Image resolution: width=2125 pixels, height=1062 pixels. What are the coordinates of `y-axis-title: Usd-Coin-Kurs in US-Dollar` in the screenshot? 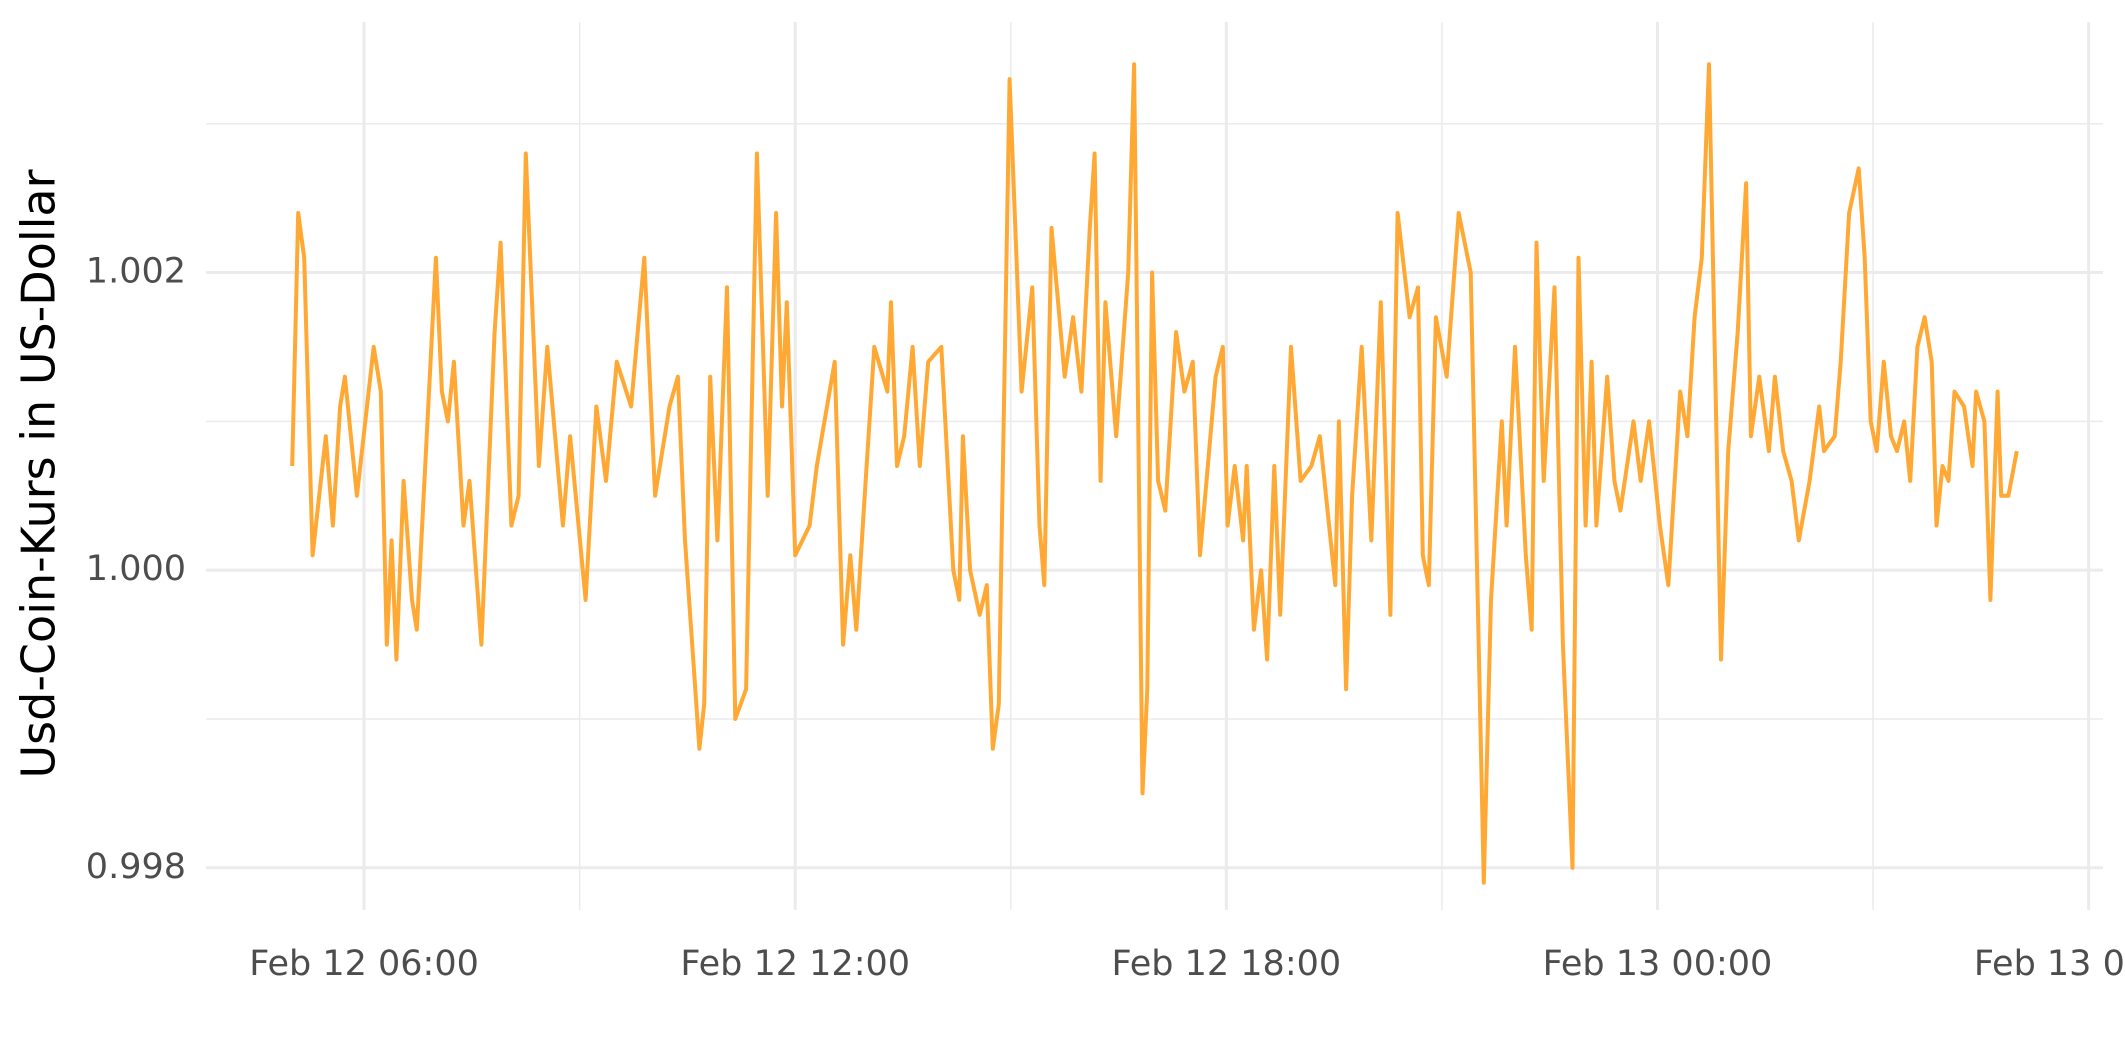 It's located at (39, 473).